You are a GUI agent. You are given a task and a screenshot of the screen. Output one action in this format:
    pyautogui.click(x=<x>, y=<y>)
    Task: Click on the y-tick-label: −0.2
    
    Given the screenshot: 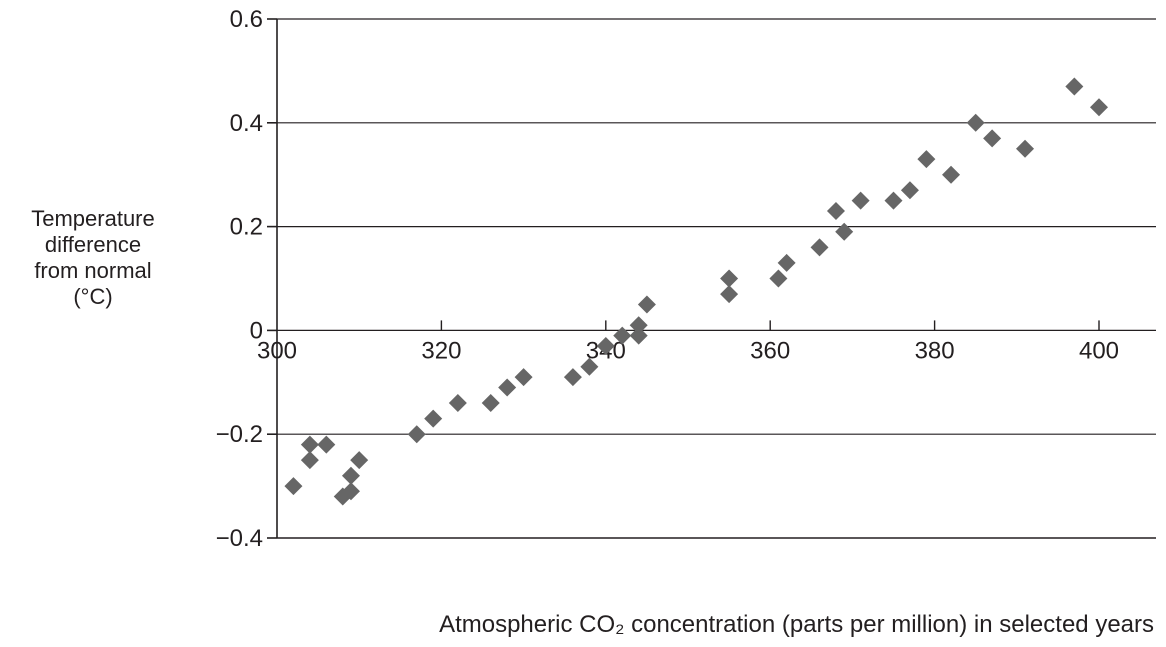 What is the action you would take?
    pyautogui.click(x=239, y=434)
    